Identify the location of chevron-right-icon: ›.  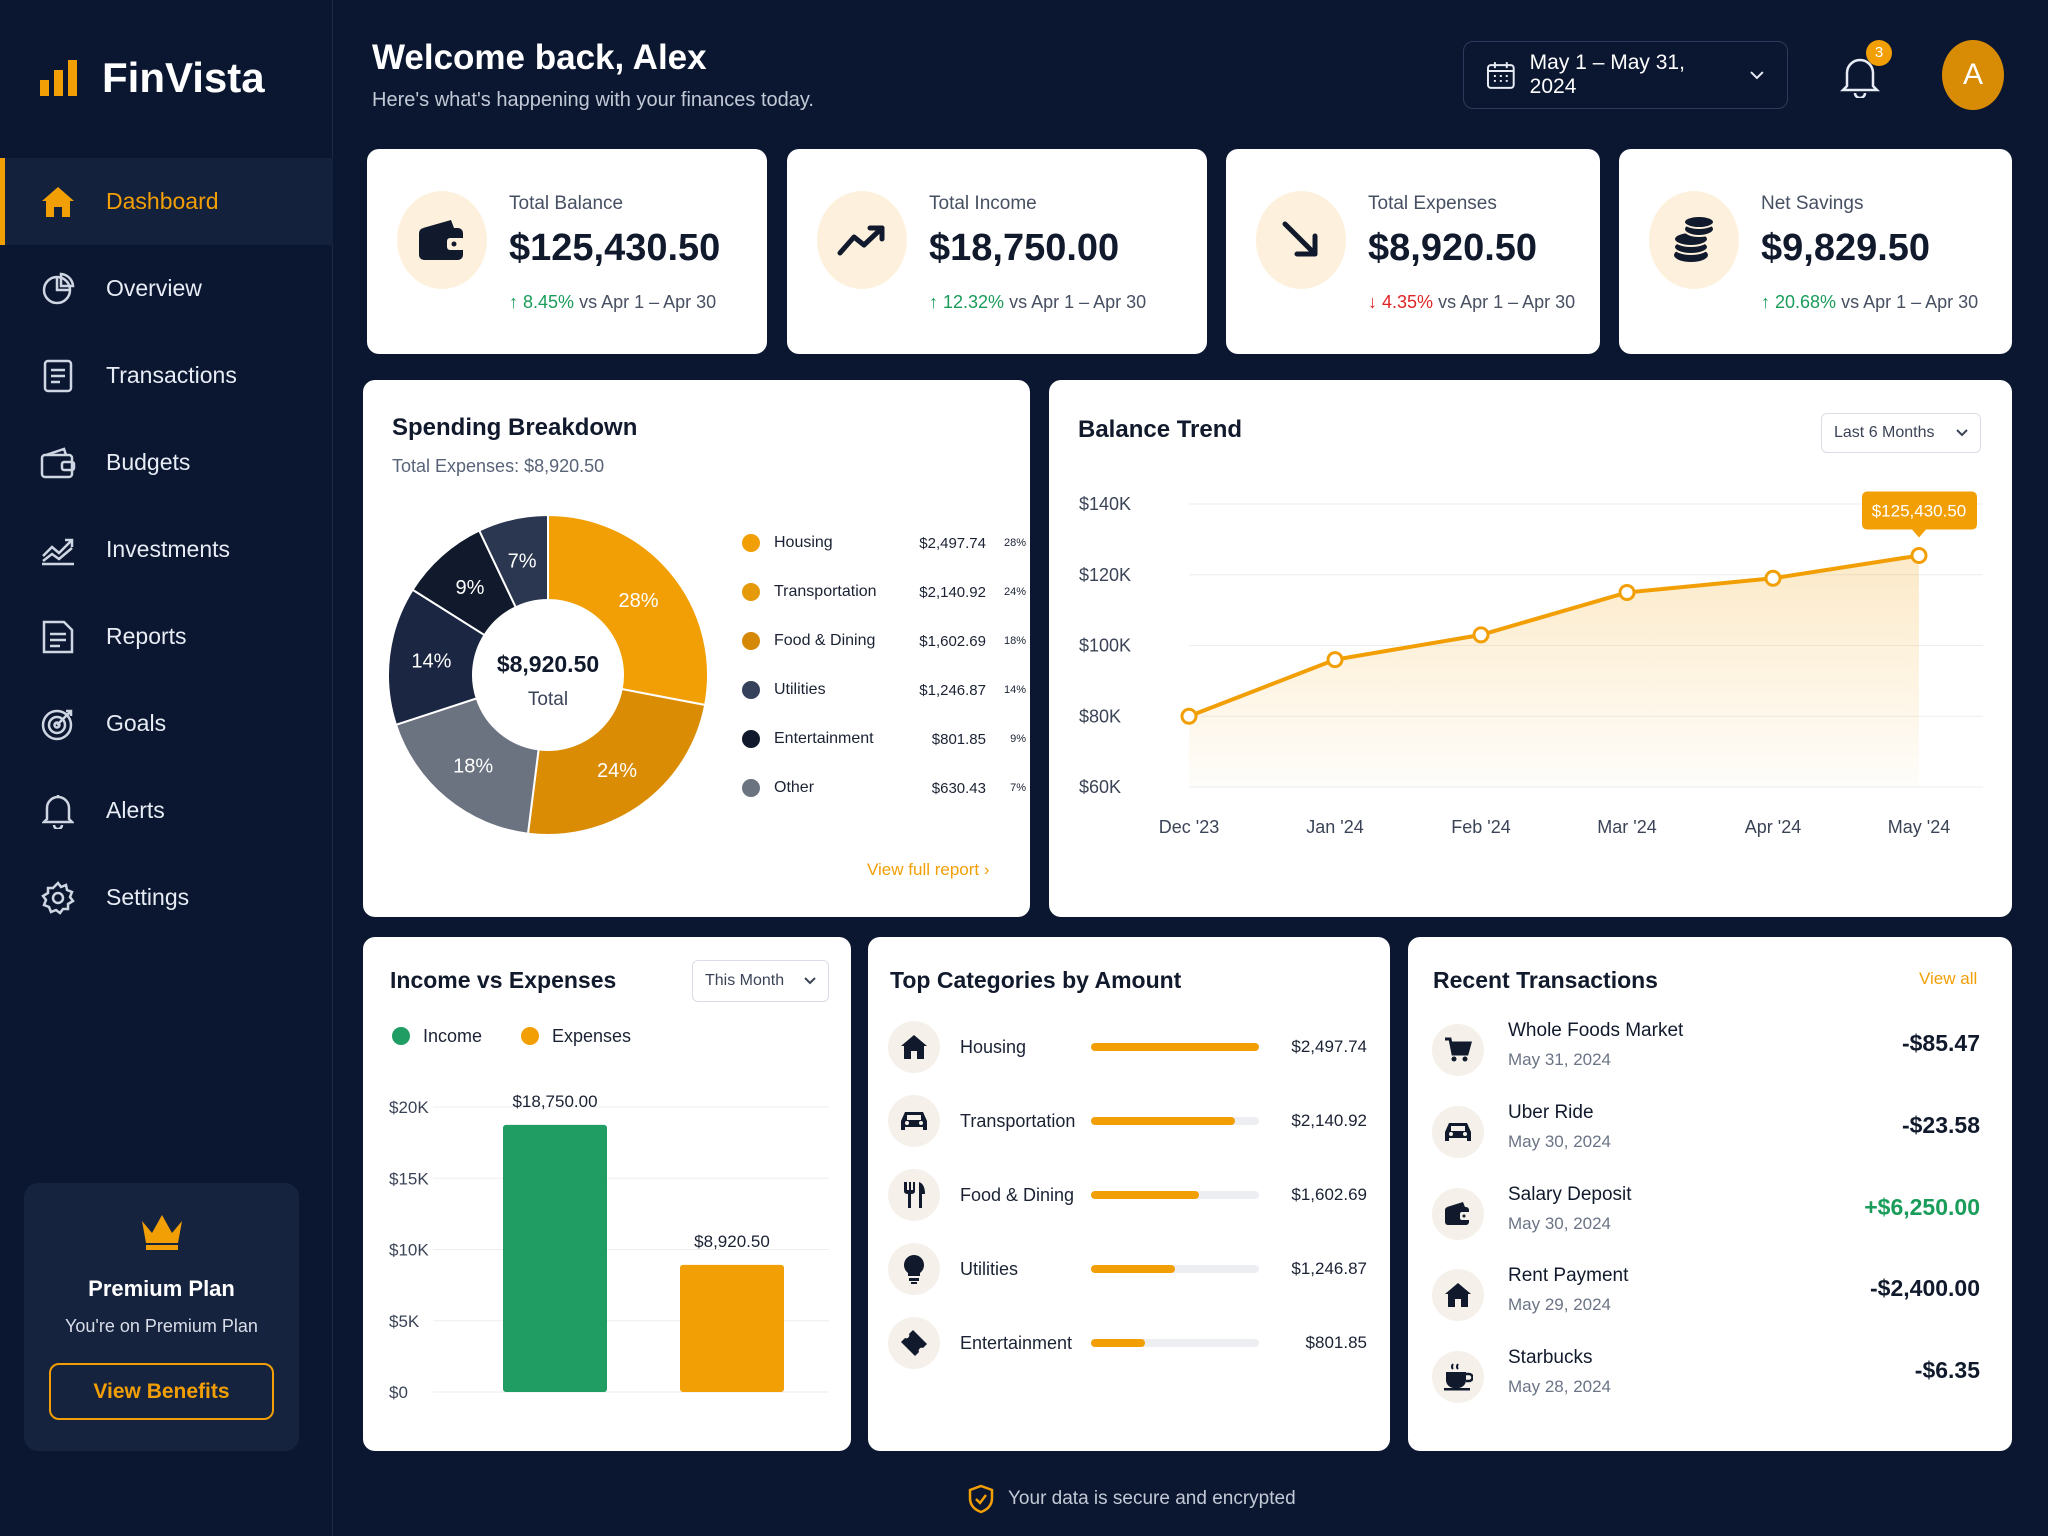
(986, 869).